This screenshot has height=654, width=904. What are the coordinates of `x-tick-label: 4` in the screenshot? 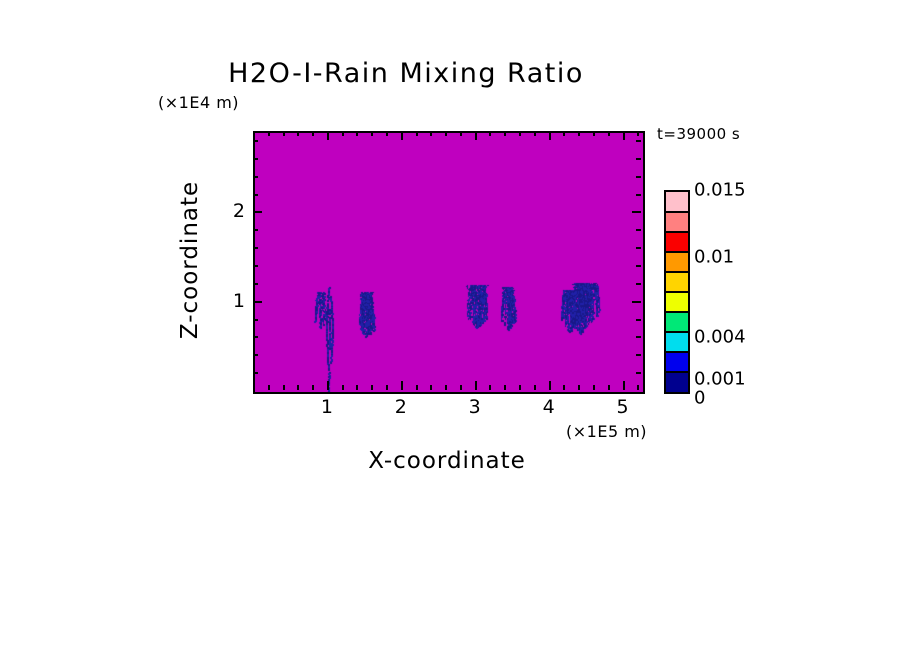 It's located at (548, 407).